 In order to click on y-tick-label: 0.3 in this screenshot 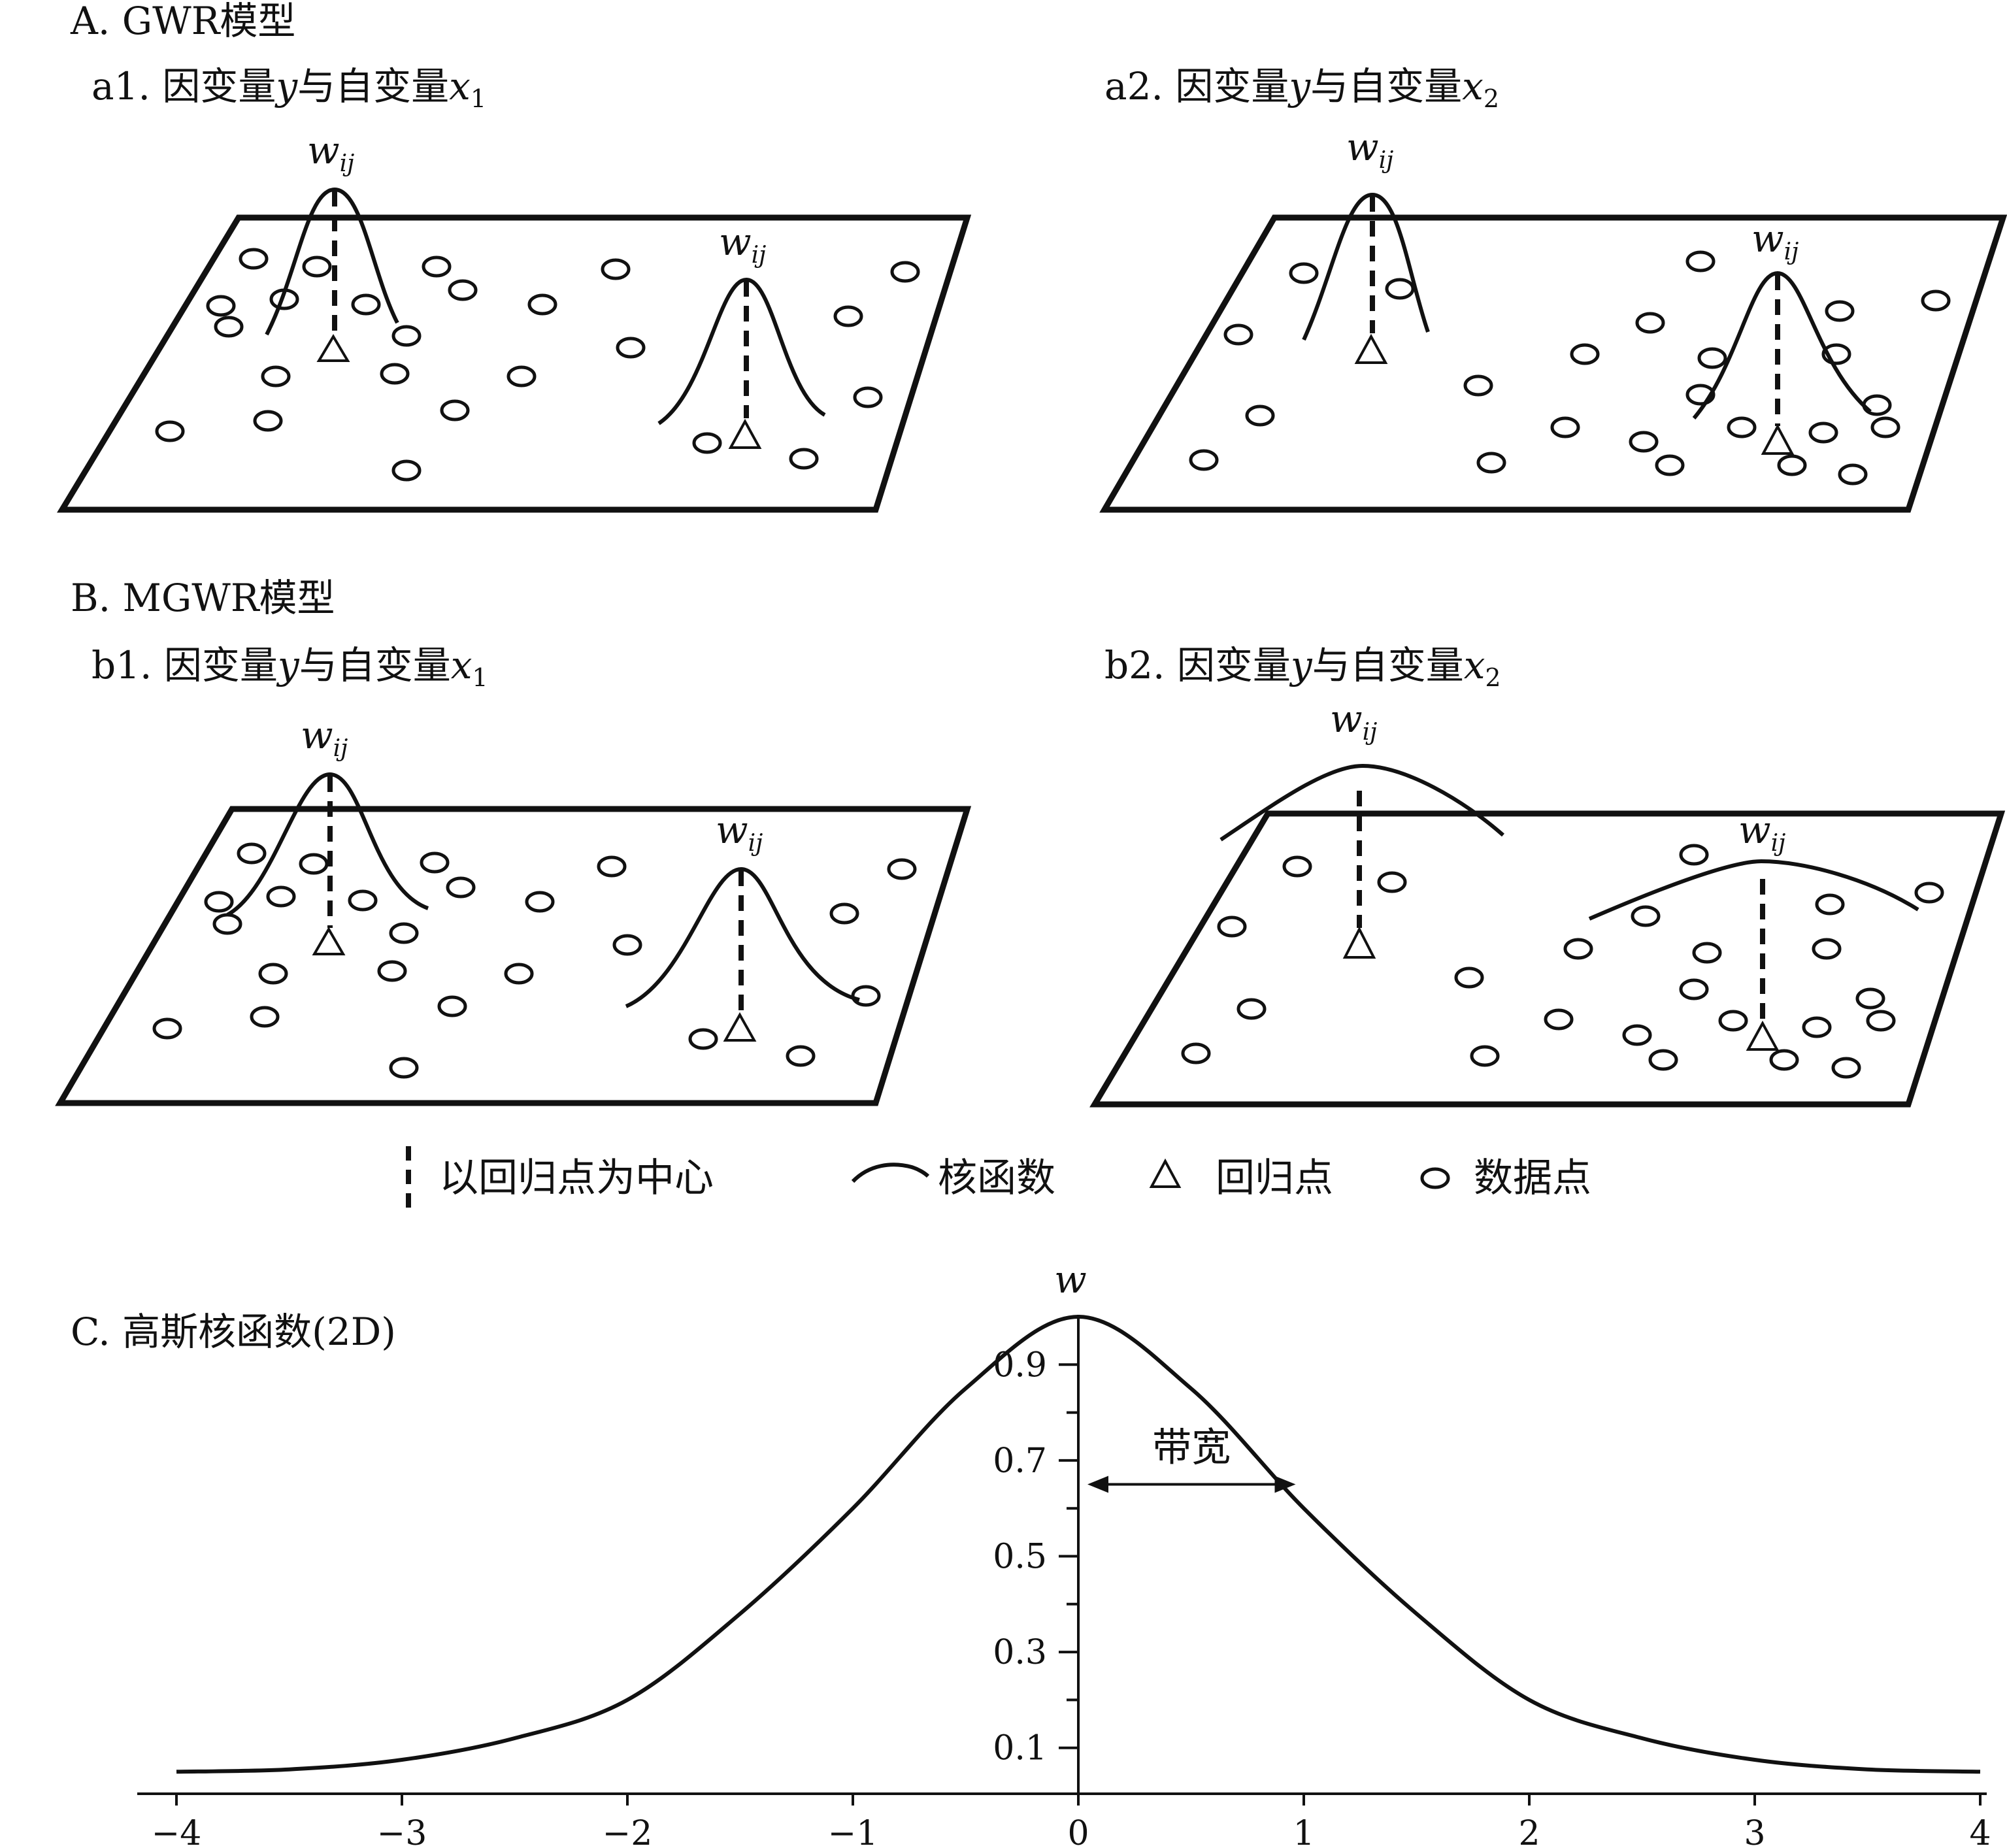, I will do `click(1020, 1652)`.